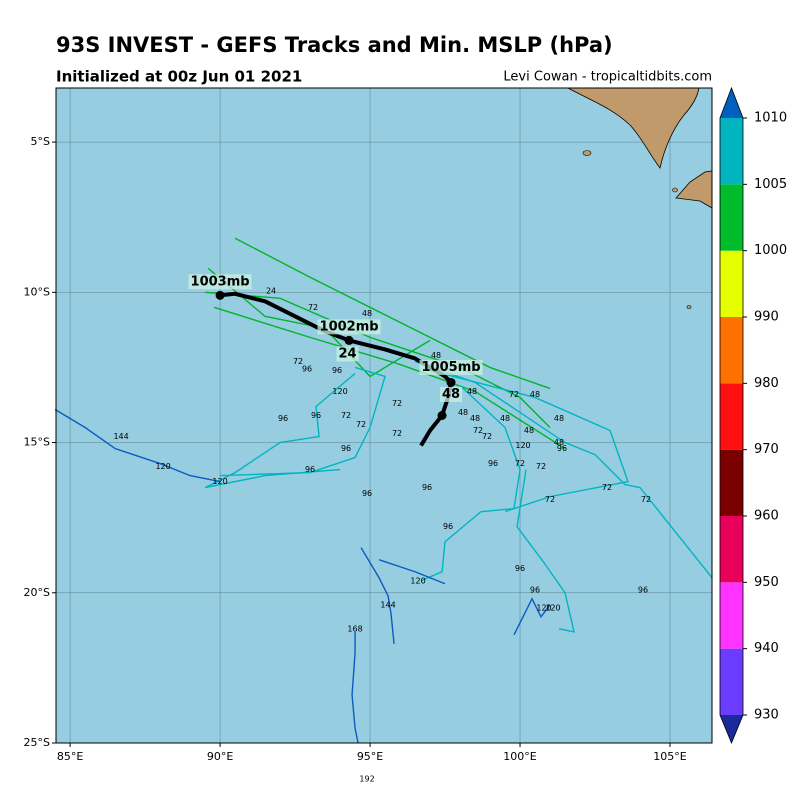 This screenshot has width=800, height=800. I want to click on x-tick-label: 90°E, so click(220, 756).